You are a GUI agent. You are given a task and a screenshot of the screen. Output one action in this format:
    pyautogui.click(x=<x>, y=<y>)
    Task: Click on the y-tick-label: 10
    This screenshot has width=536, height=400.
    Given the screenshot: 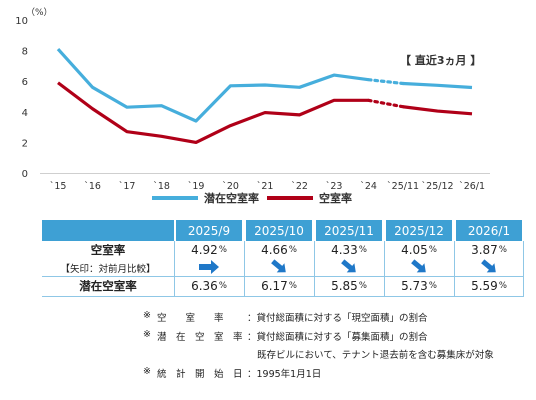 What is the action you would take?
    pyautogui.click(x=21, y=21)
    